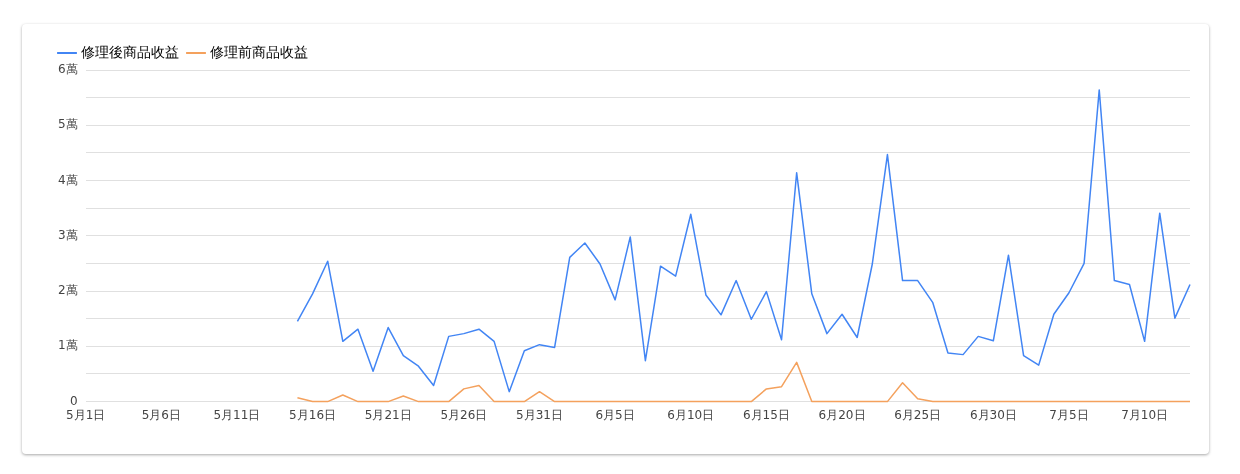 The image size is (1240, 474). Describe the element at coordinates (67, 124) in the screenshot. I see `y-tick-label: 5萬` at that location.